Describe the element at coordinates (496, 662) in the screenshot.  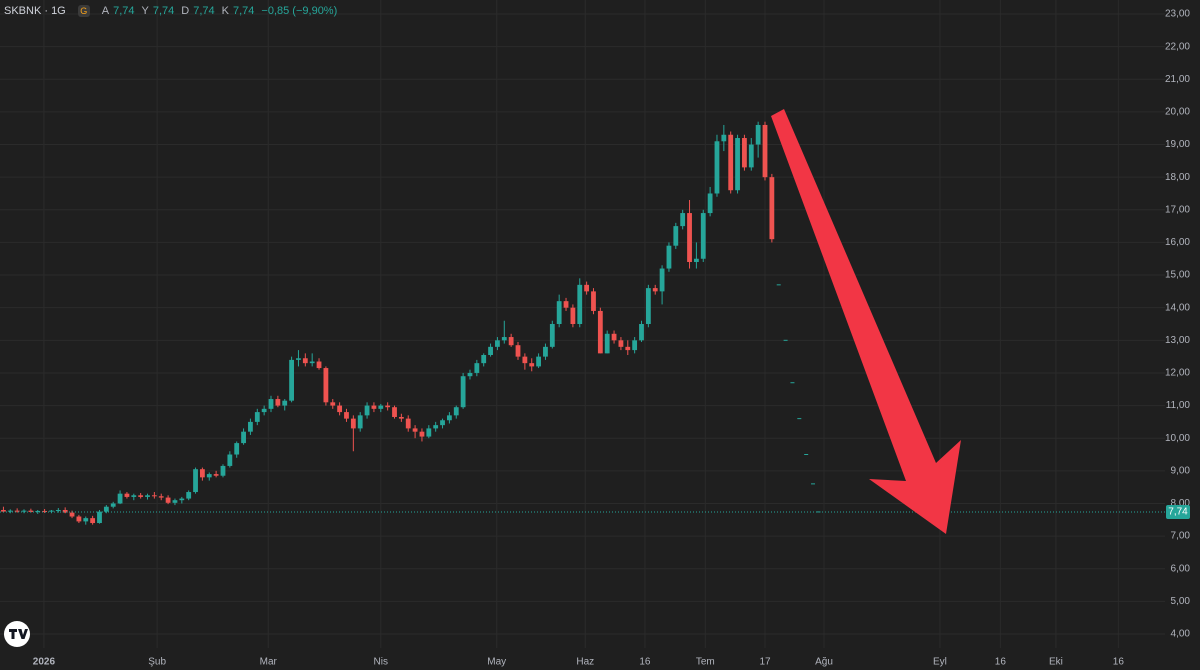
I see `x-tick-label: May` at that location.